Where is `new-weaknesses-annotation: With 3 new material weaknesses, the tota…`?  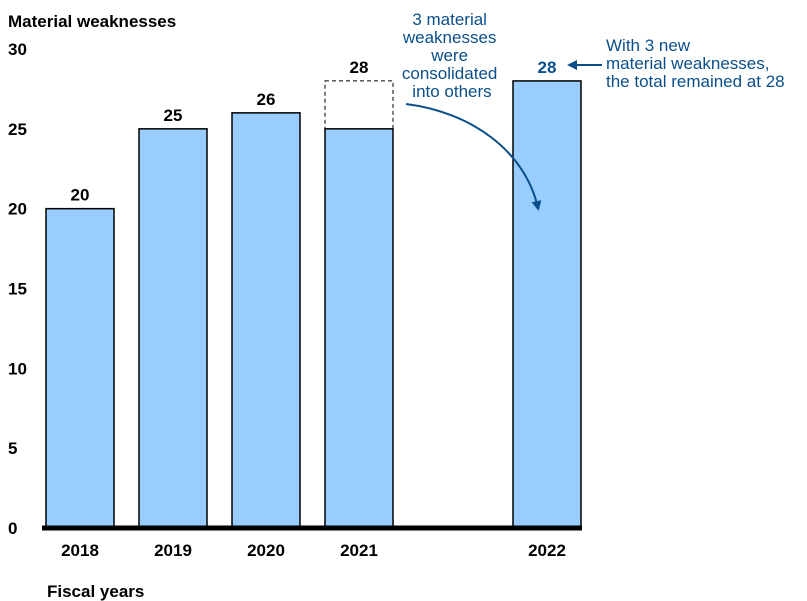
new-weaknesses-annotation: With 3 new material weaknesses, the tota… is located at coordinates (695, 63).